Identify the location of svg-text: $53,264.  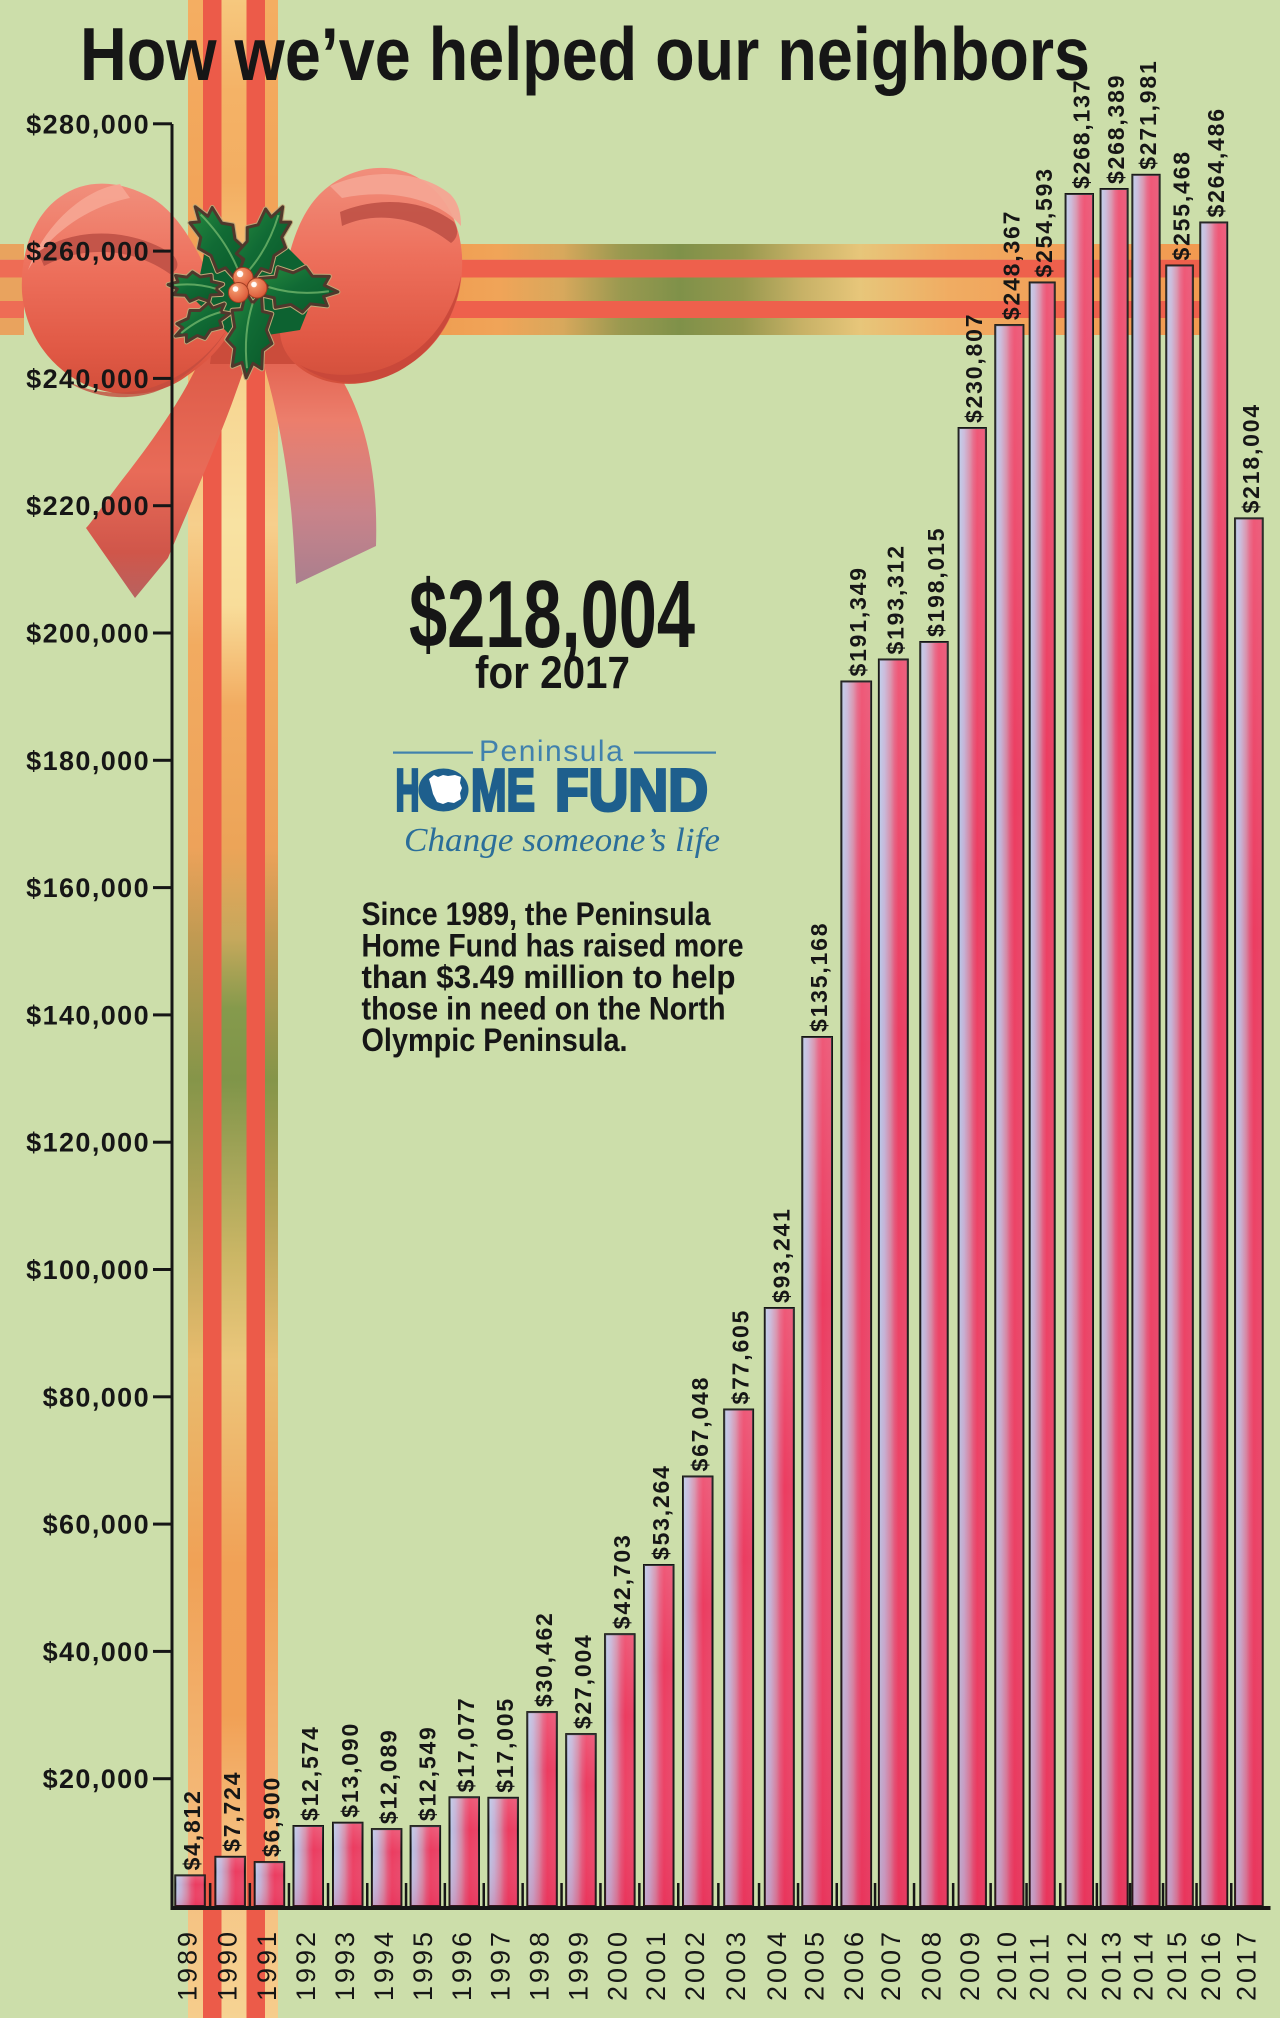
(661, 1512).